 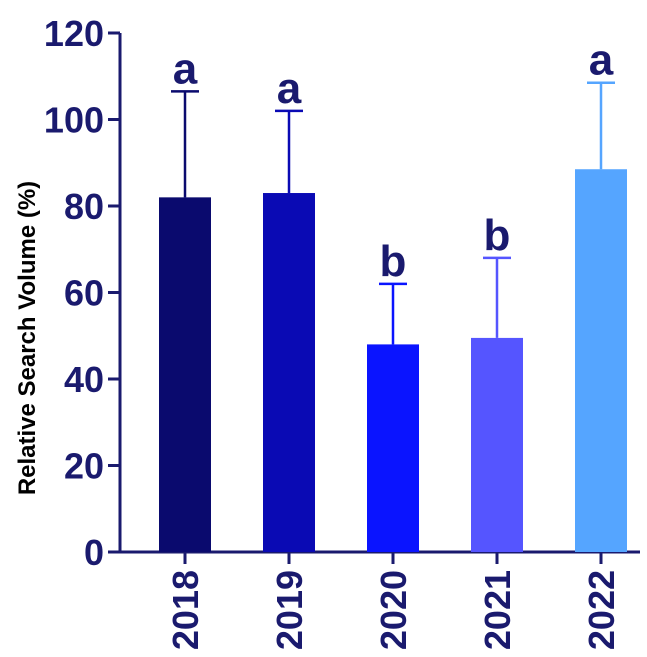 What do you see at coordinates (84, 379) in the screenshot?
I see `y-tick-label: 40` at bounding box center [84, 379].